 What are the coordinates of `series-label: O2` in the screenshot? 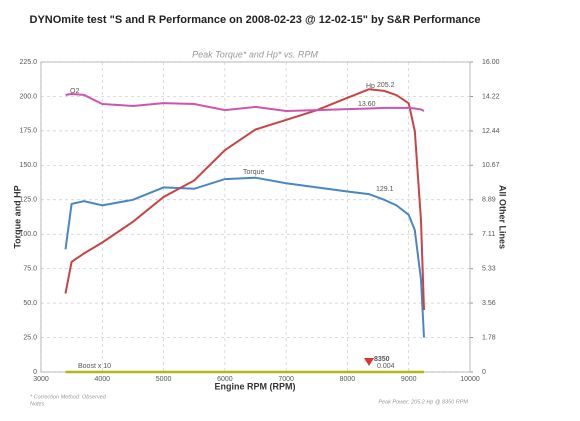 It's located at (74, 91).